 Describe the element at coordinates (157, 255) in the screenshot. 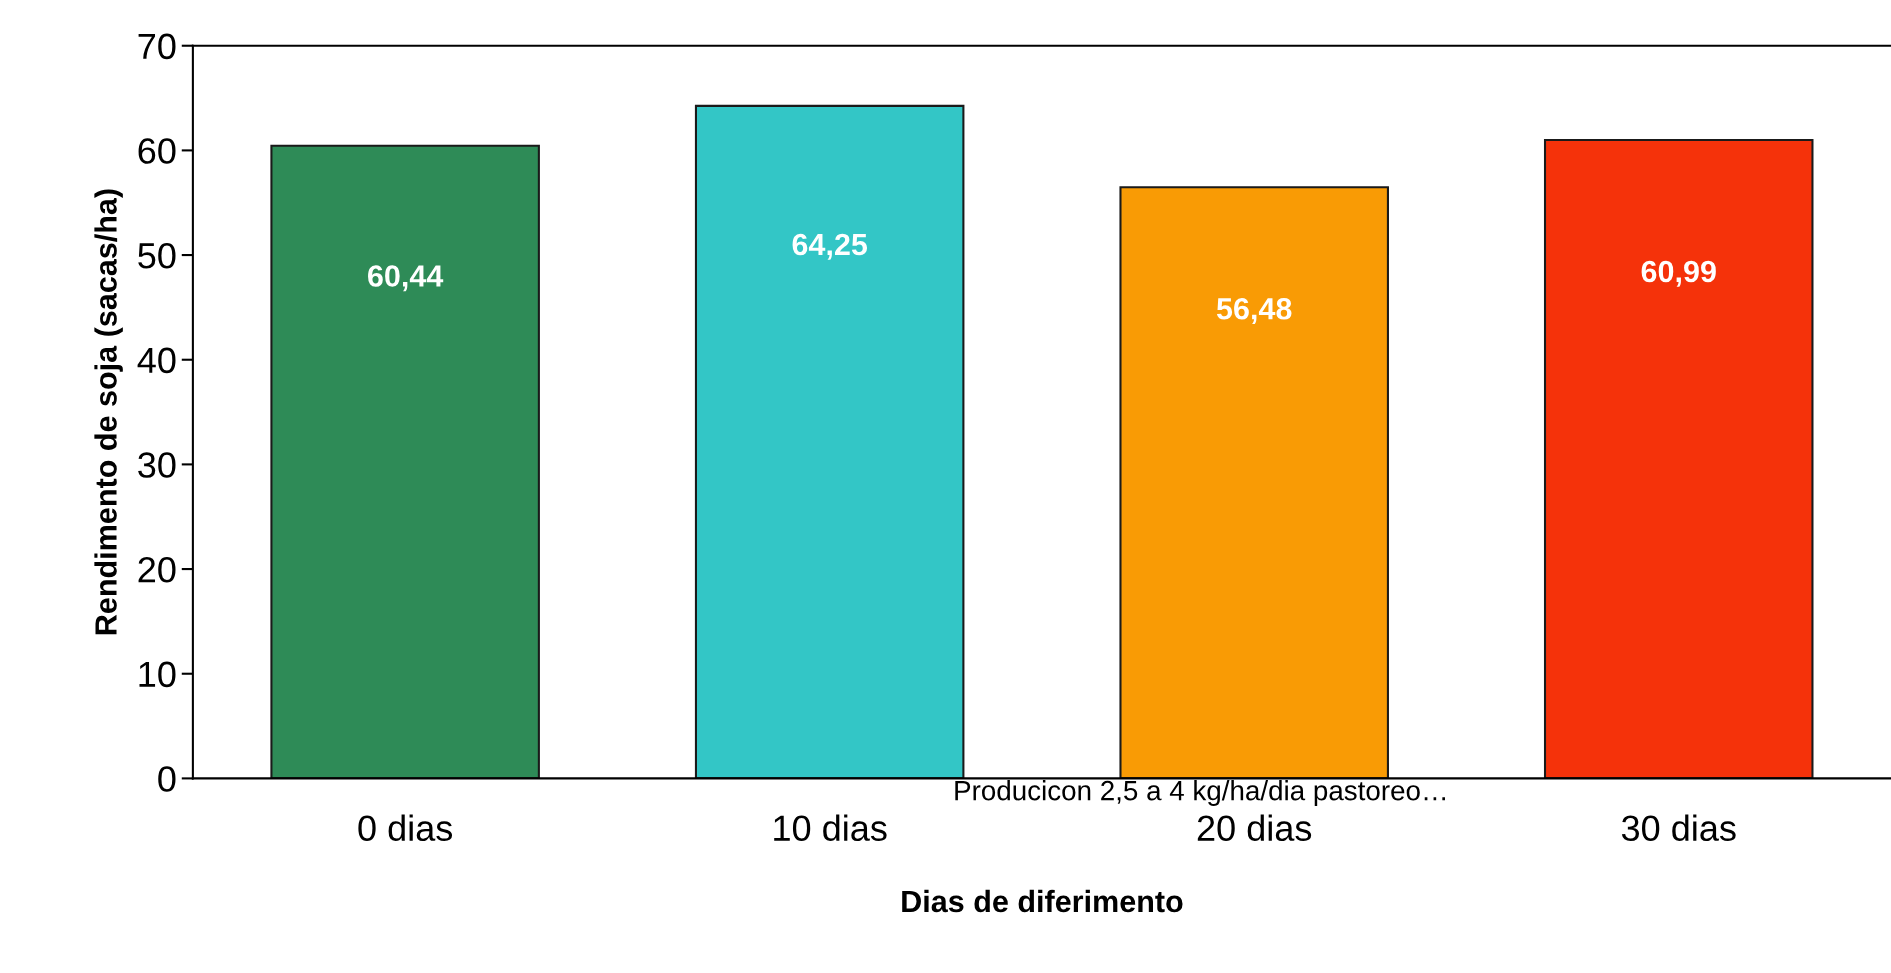

I see `y-tick-label: 50` at that location.